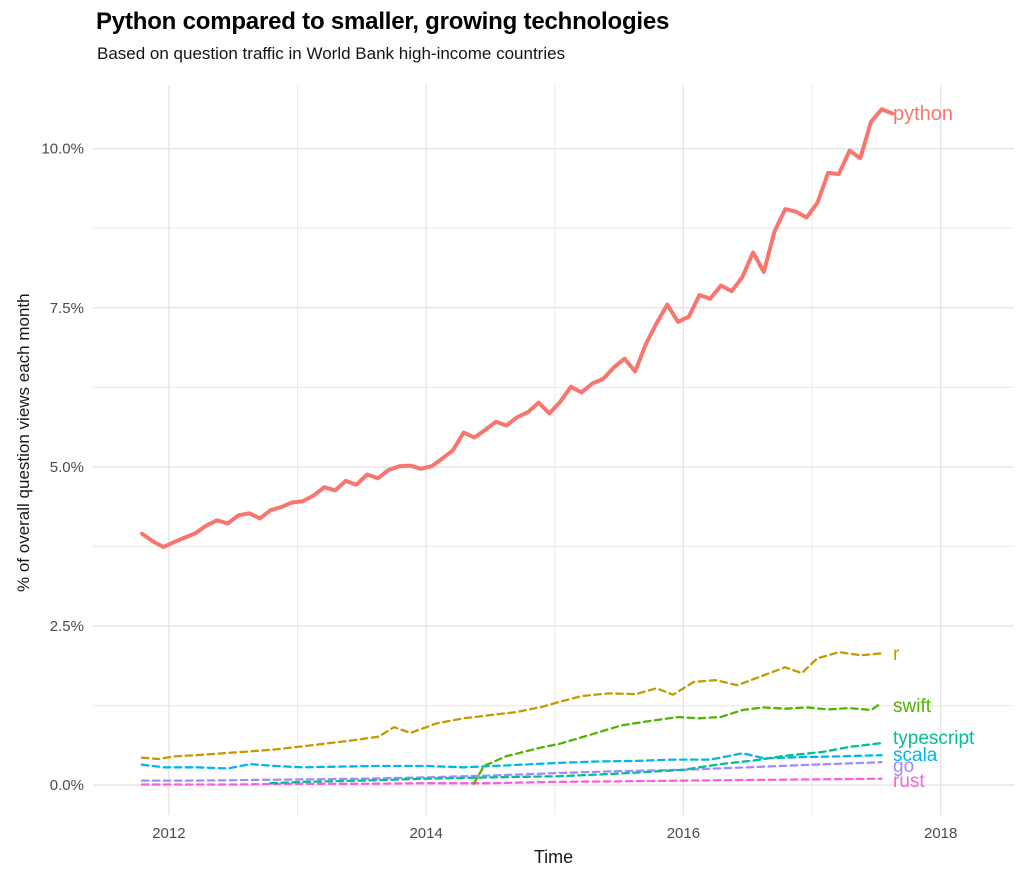 The width and height of the screenshot is (1024, 878). I want to click on series-label-scala: scala, so click(915, 756).